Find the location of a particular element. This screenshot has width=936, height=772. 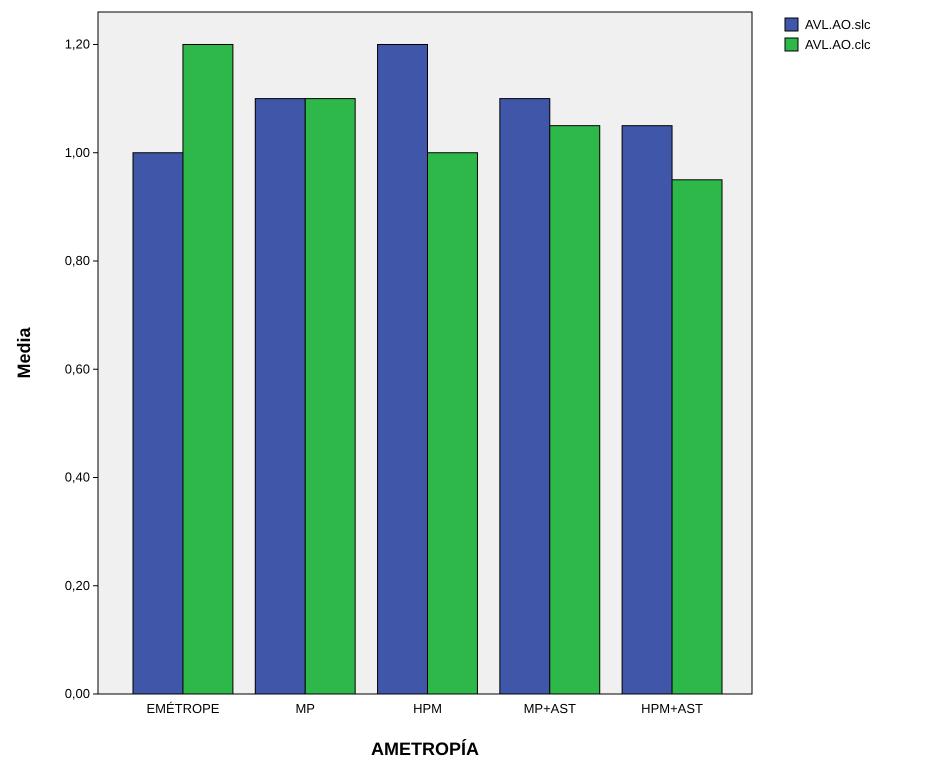

y-tick-label: 0,60 is located at coordinates (77, 368).